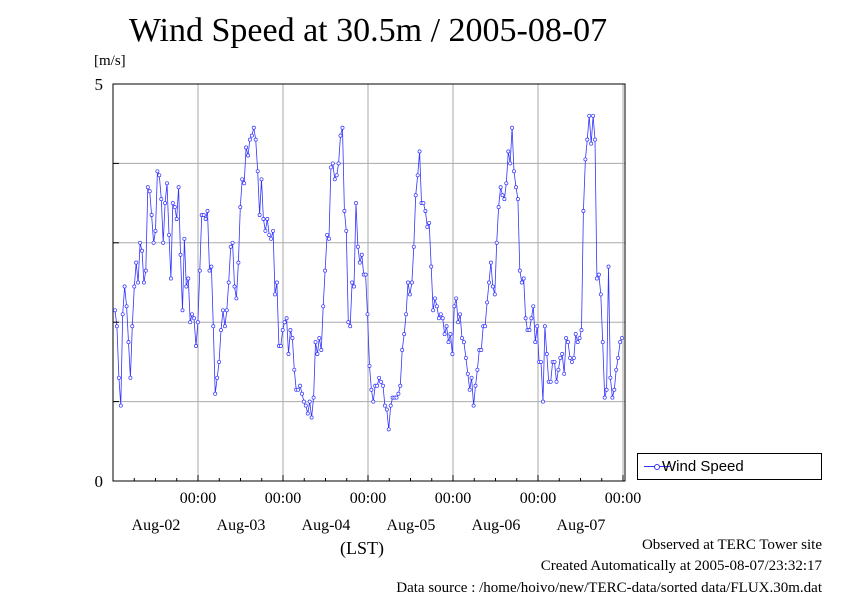  What do you see at coordinates (657, 467) in the screenshot?
I see `legend-swatch-icon` at bounding box center [657, 467].